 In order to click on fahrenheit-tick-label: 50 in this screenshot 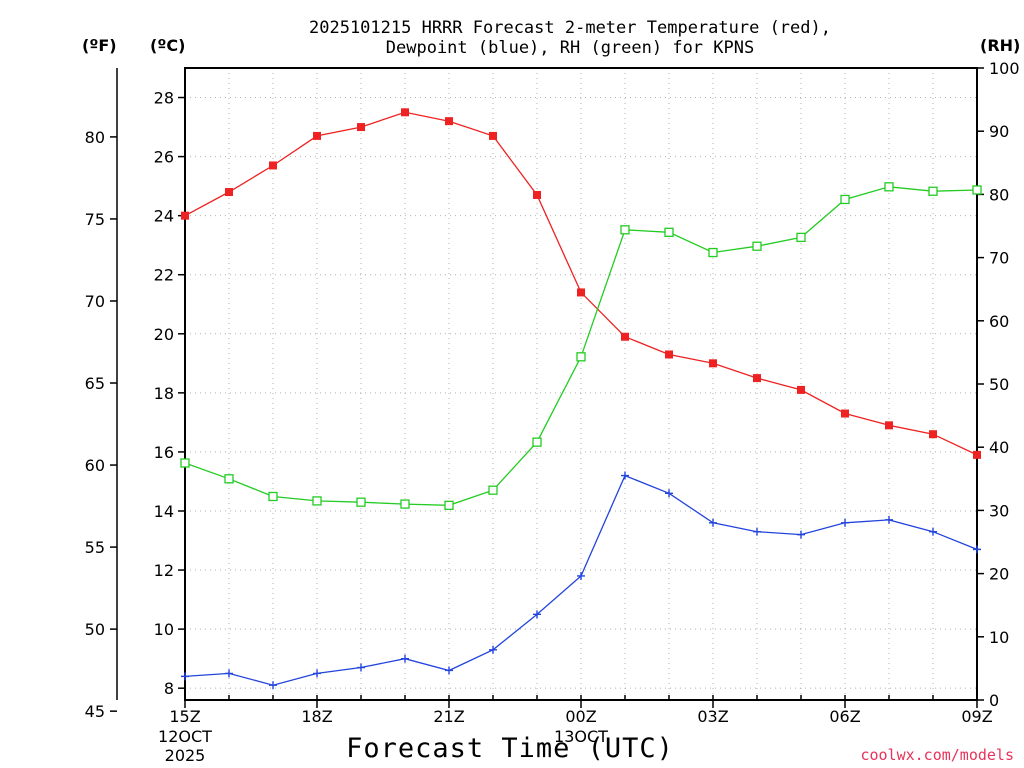, I will do `click(95, 629)`.